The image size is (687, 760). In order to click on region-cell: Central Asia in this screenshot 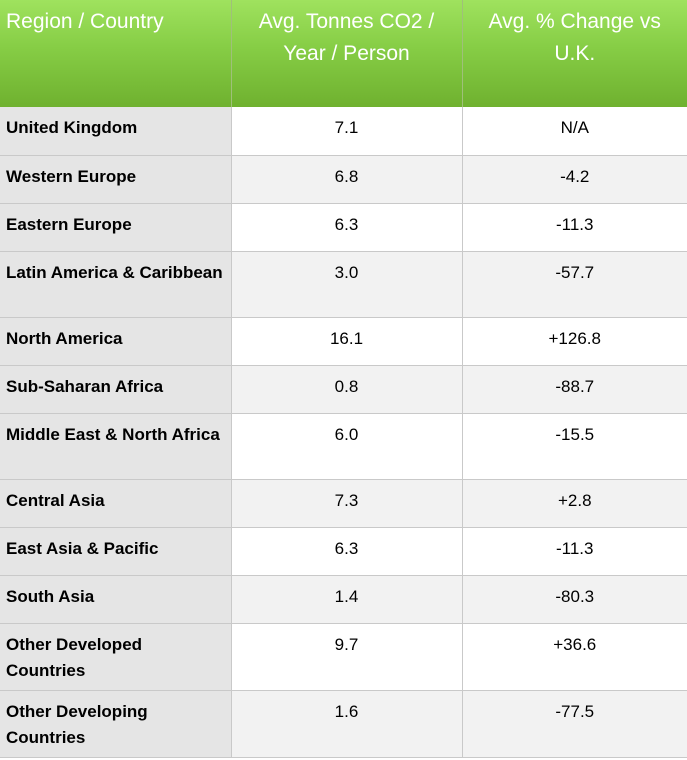, I will do `click(116, 503)`.